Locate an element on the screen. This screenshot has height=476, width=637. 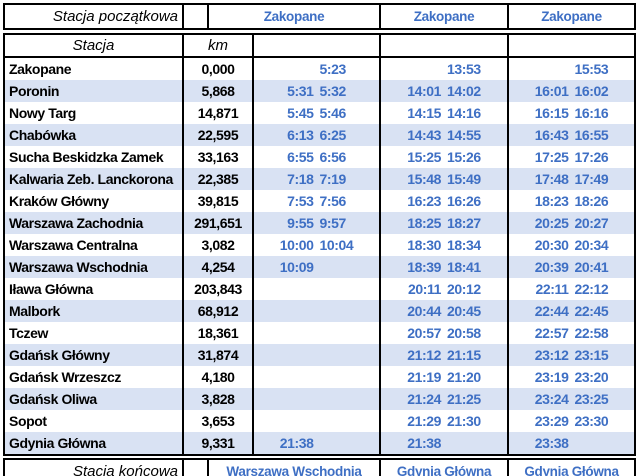
km-value: 22,595 is located at coordinates (218, 135).